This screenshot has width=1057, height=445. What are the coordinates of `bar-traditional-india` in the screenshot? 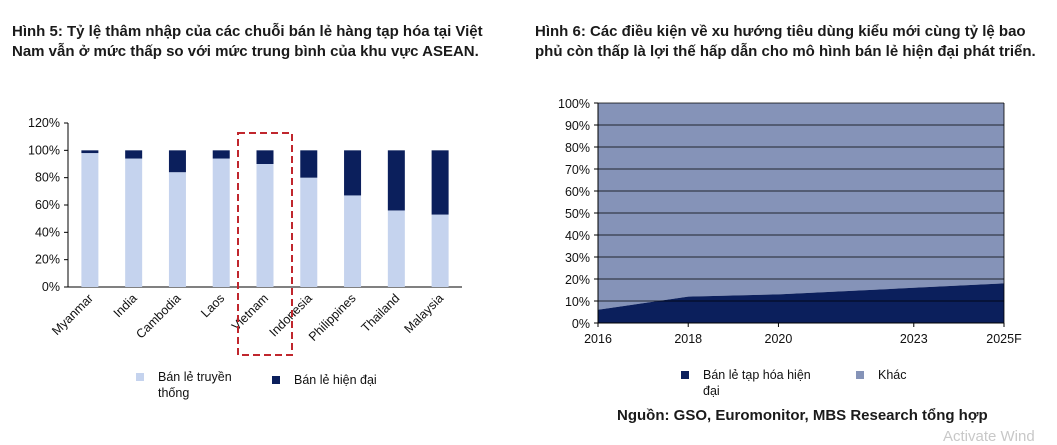 It's located at (134, 222).